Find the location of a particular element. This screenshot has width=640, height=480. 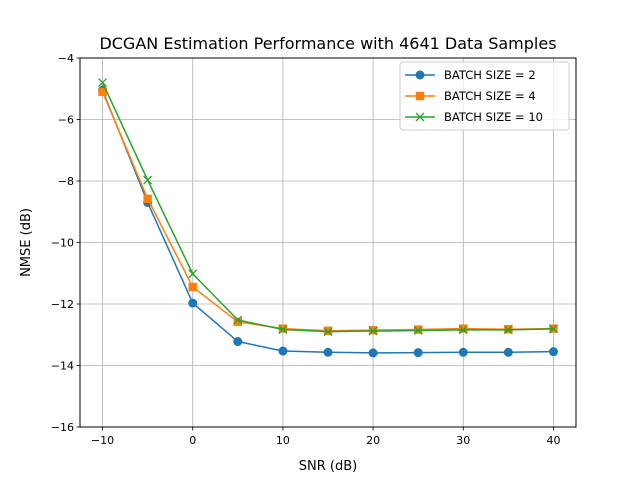

y-tick-label: −8 is located at coordinates (66, 181).